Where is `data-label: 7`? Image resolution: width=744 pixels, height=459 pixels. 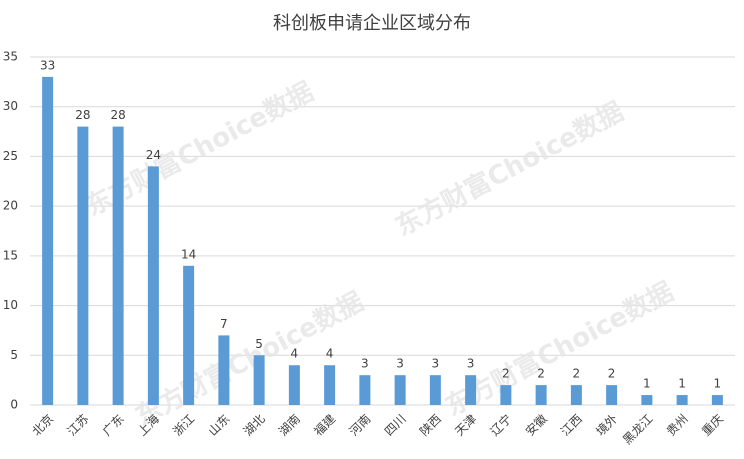
data-label: 7 is located at coordinates (224, 324).